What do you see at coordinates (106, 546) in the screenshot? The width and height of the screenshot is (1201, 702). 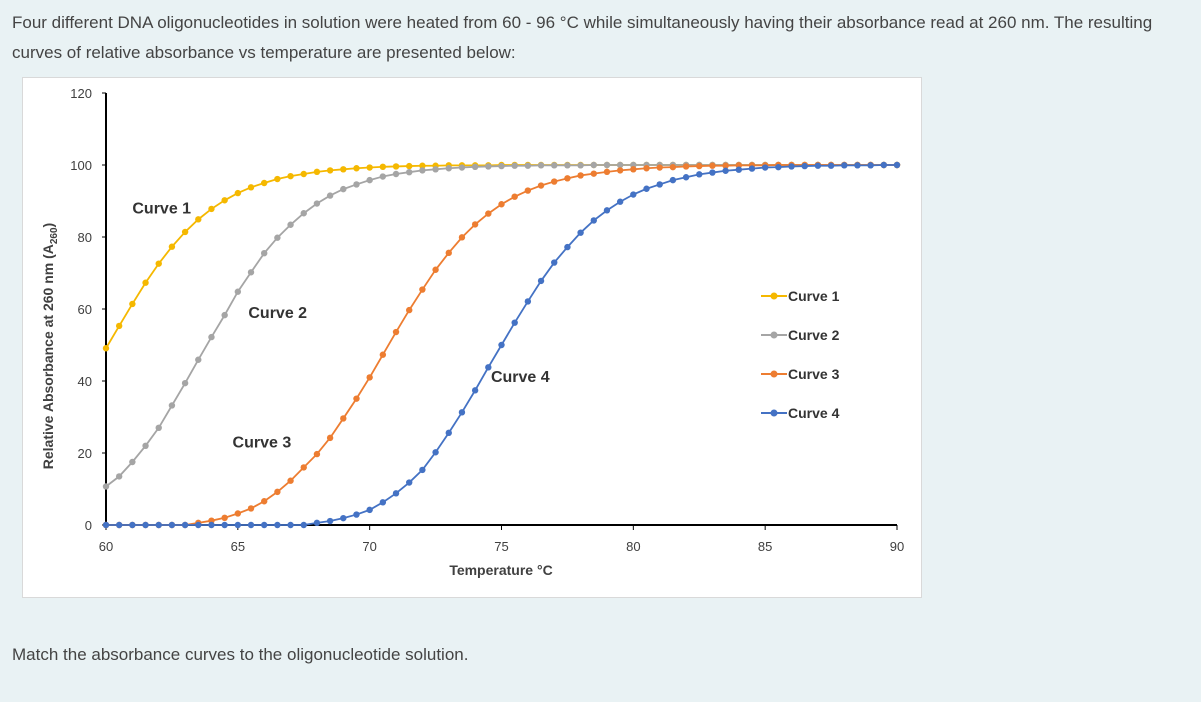 I see `x-tick-label: 60` at bounding box center [106, 546].